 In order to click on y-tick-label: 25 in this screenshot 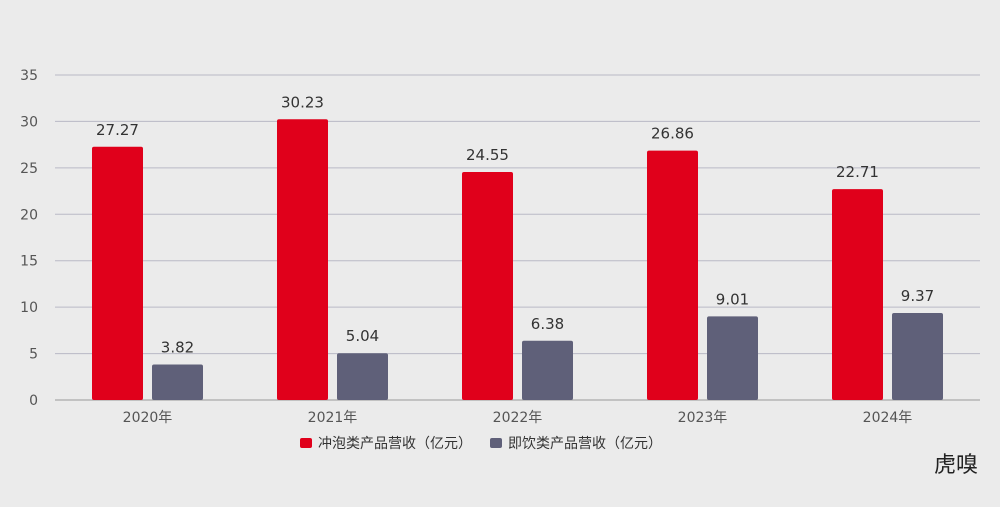, I will do `click(29, 169)`.